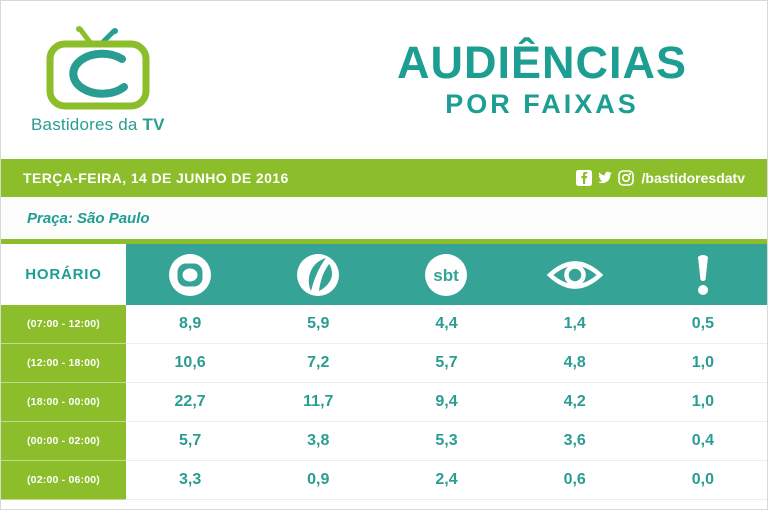 Image resolution: width=768 pixels, height=510 pixels. I want to click on time-slot-label: (00:00 - 02:00), so click(63, 441).